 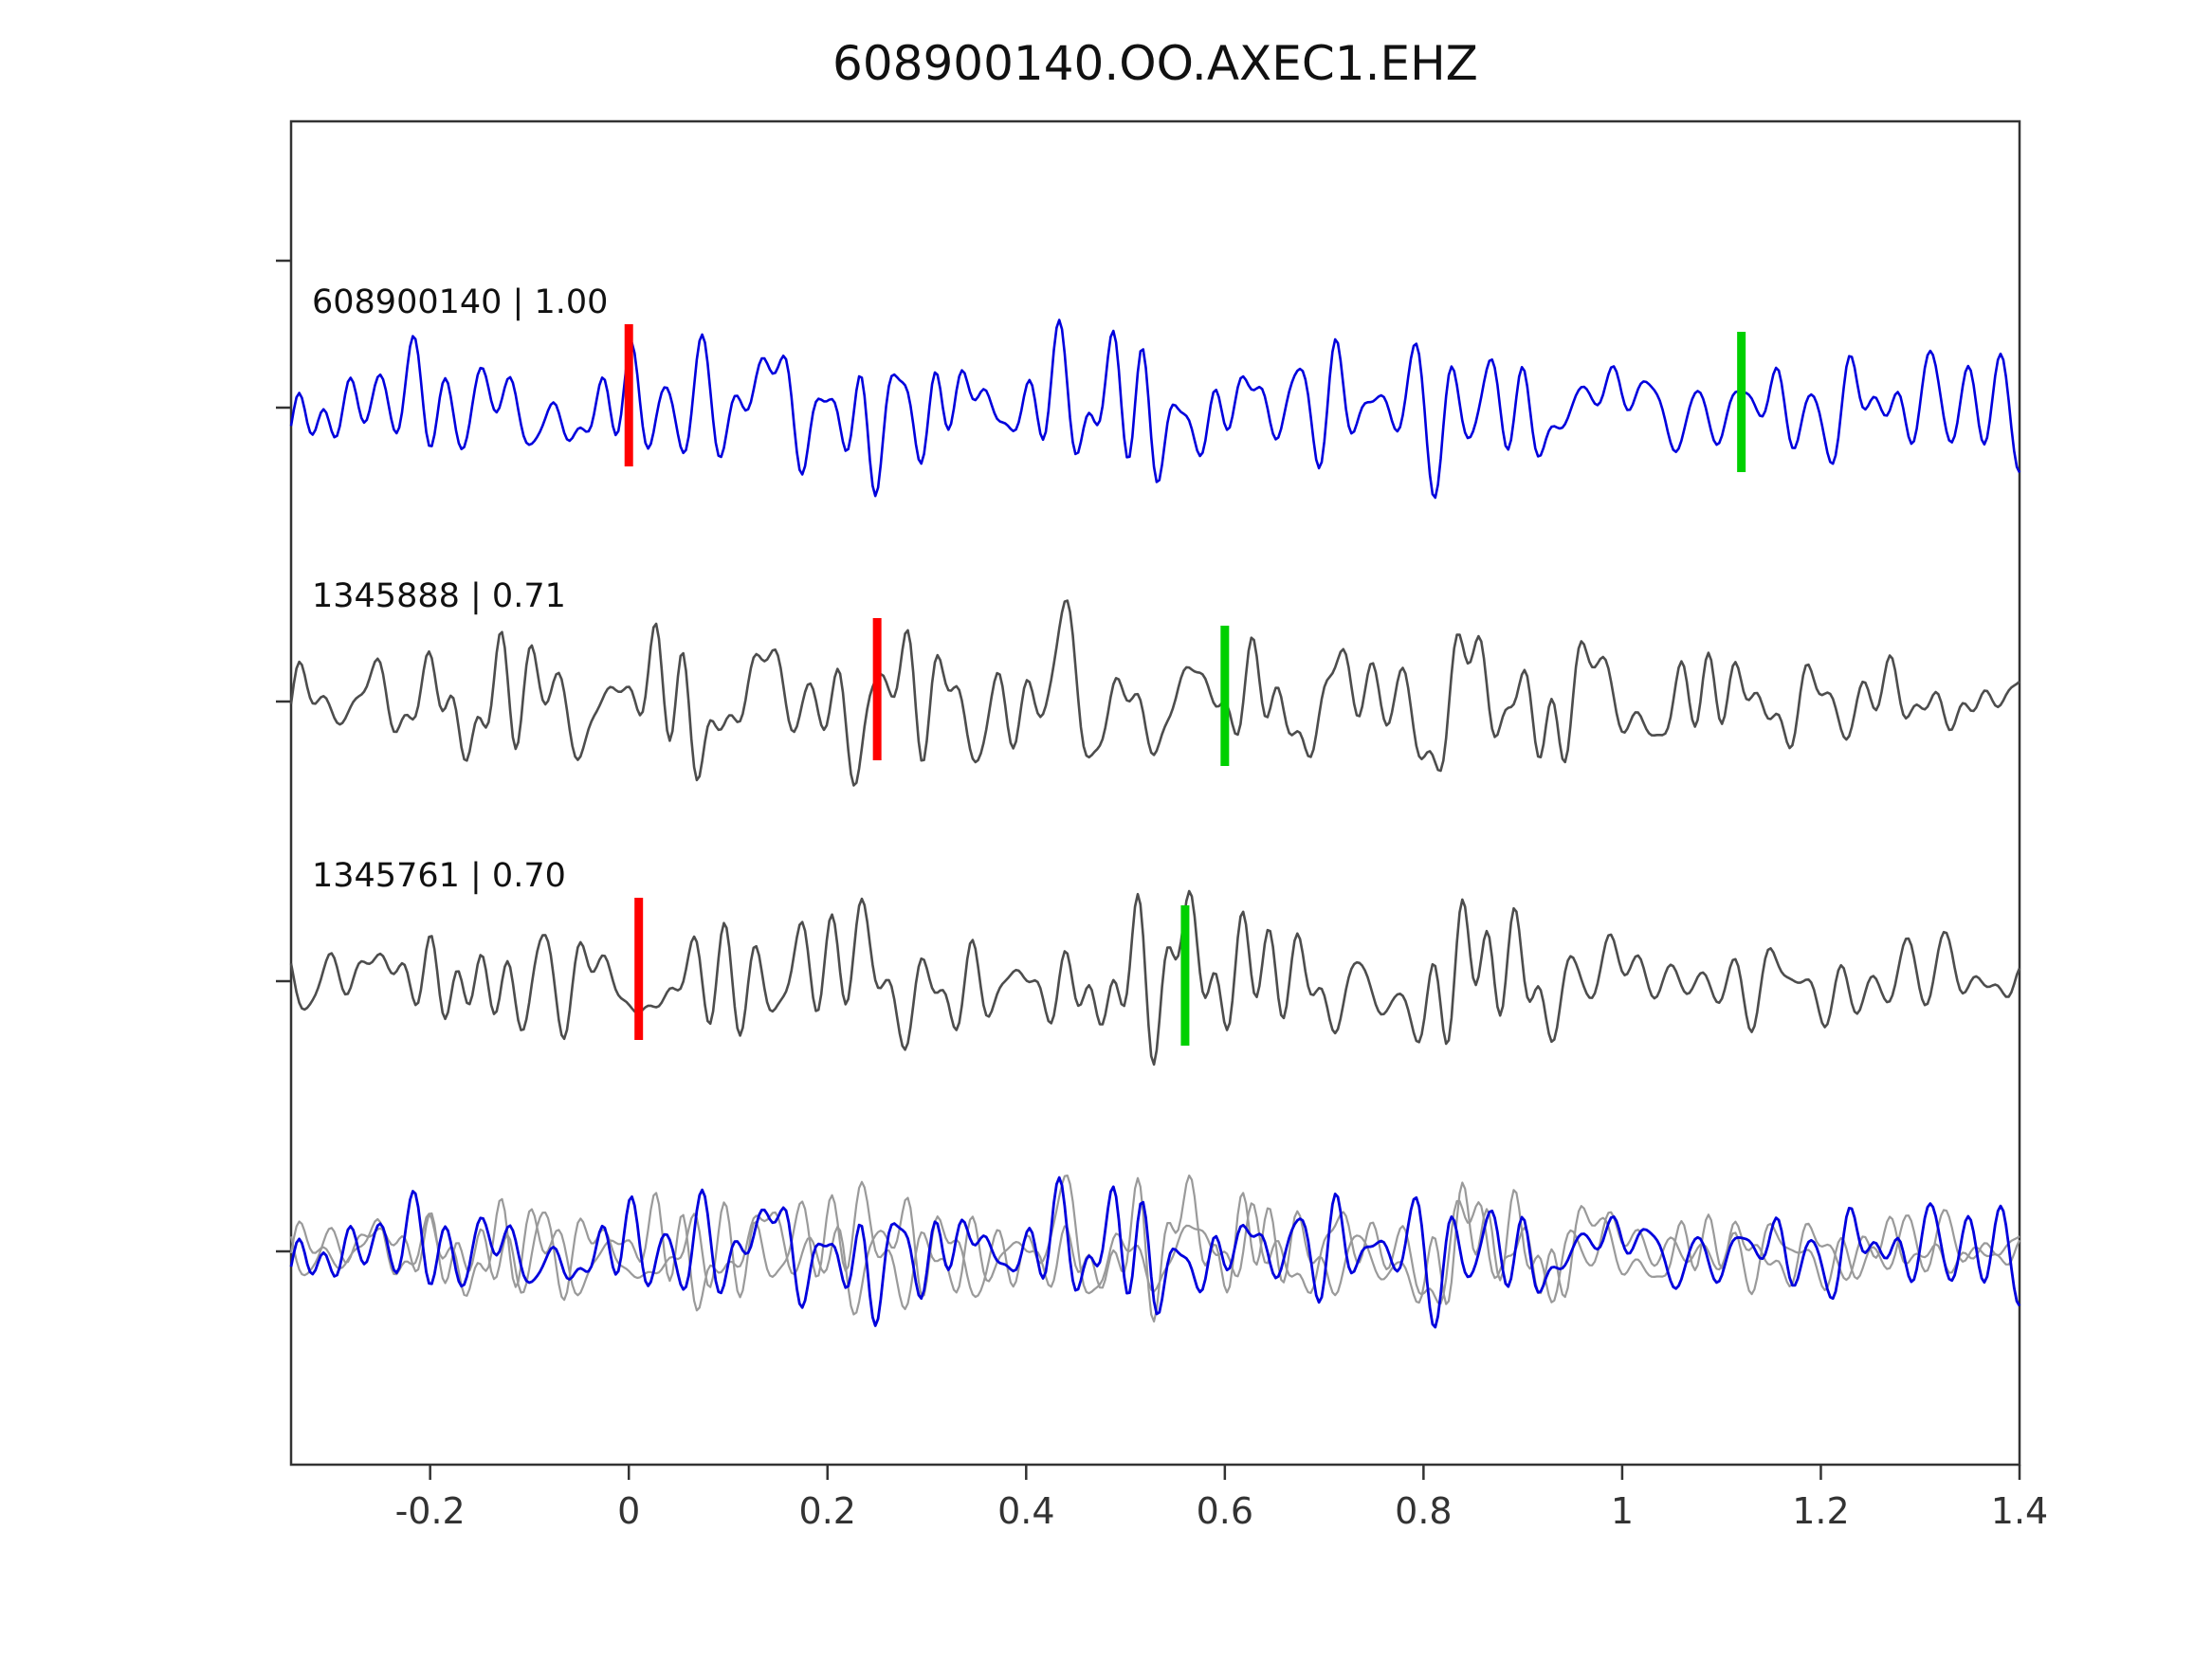 What do you see at coordinates (1225, 1511) in the screenshot?
I see `x-tick-label: 0.6` at bounding box center [1225, 1511].